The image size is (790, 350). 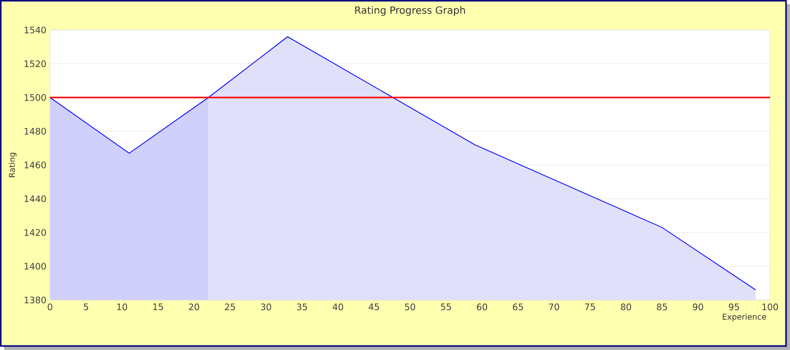 What do you see at coordinates (35, 30) in the screenshot?
I see `y-tick-label: 1540` at bounding box center [35, 30].